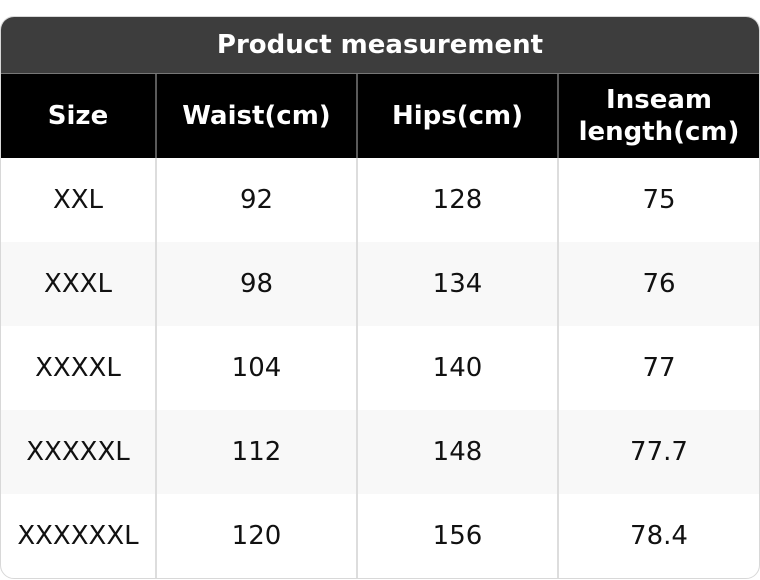  Describe the element at coordinates (256, 200) in the screenshot. I see `cell-waist: 92` at that location.